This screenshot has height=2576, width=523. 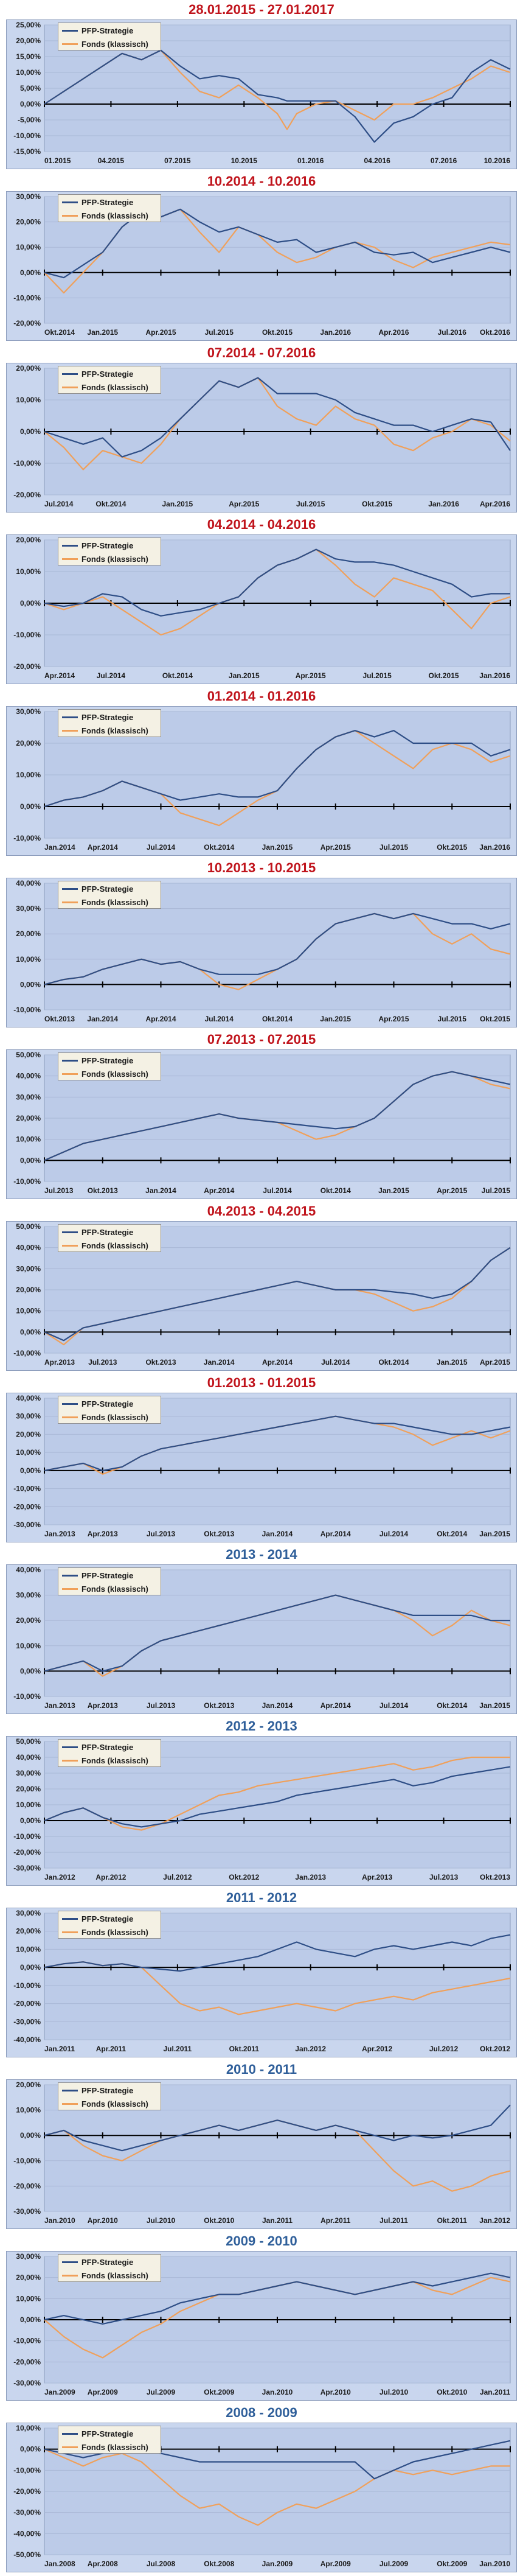 What do you see at coordinates (102, 1019) in the screenshot?
I see `x-tick-label: Jan.2014` at bounding box center [102, 1019].